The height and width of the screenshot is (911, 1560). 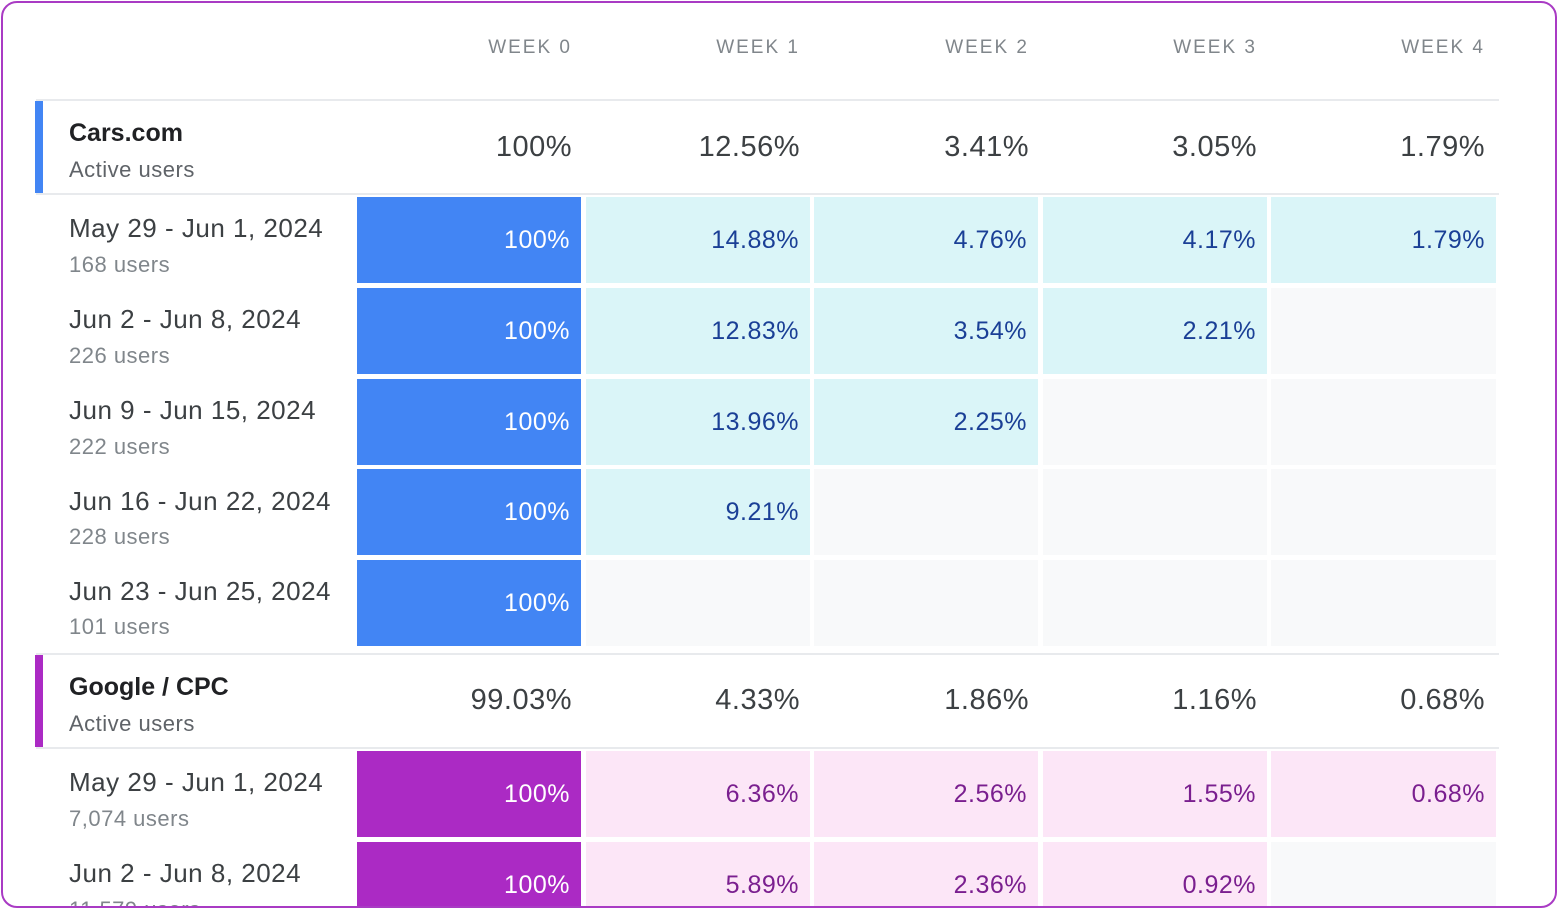 What do you see at coordinates (193, 410) in the screenshot?
I see `cohort-date-range: Jun 9 - Jun 15, 2024` at bounding box center [193, 410].